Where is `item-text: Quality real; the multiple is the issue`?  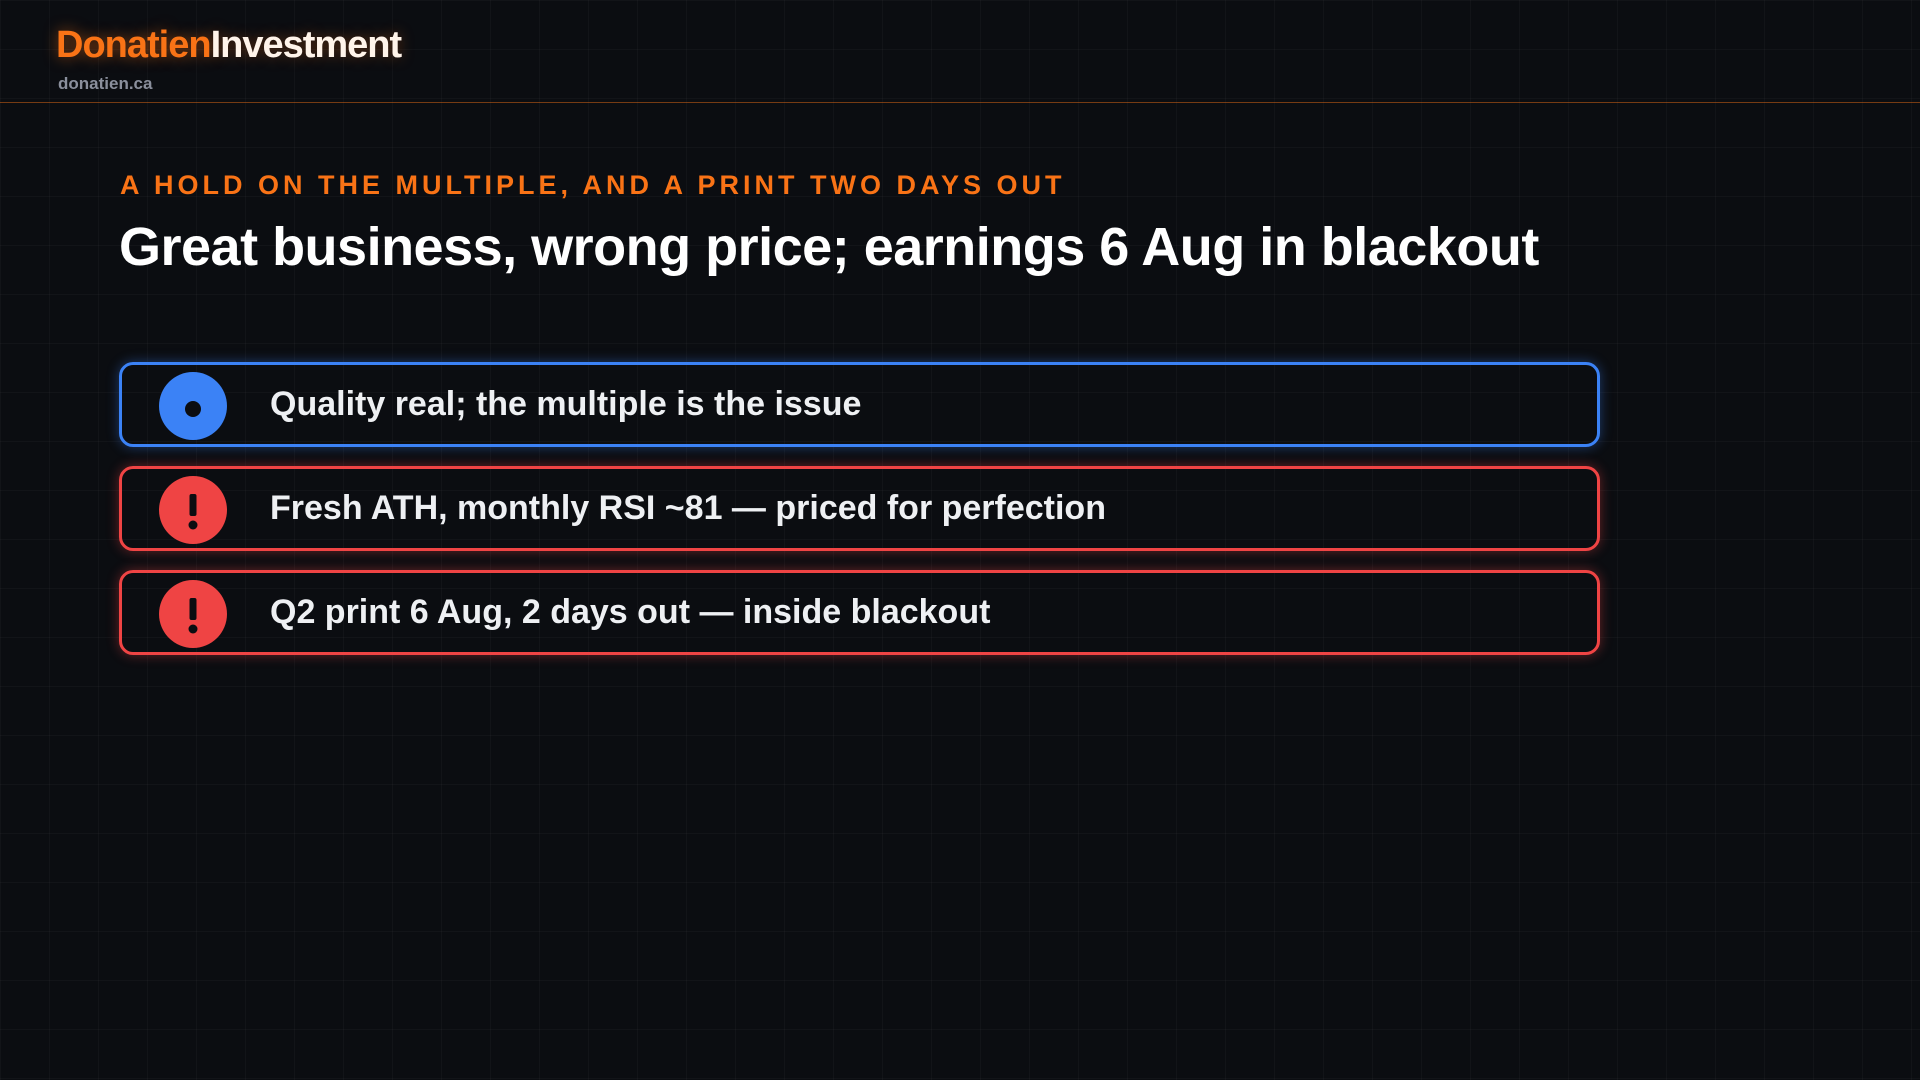
item-text: Quality real; the multiple is the issue is located at coordinates (566, 404).